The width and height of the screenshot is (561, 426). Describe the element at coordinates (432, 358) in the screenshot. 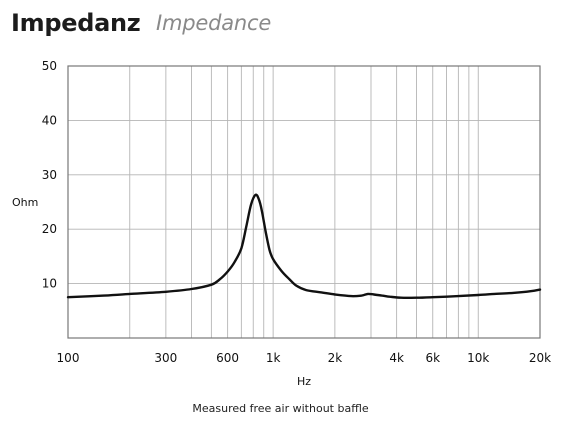

I see `x-tick-label: 6k` at that location.